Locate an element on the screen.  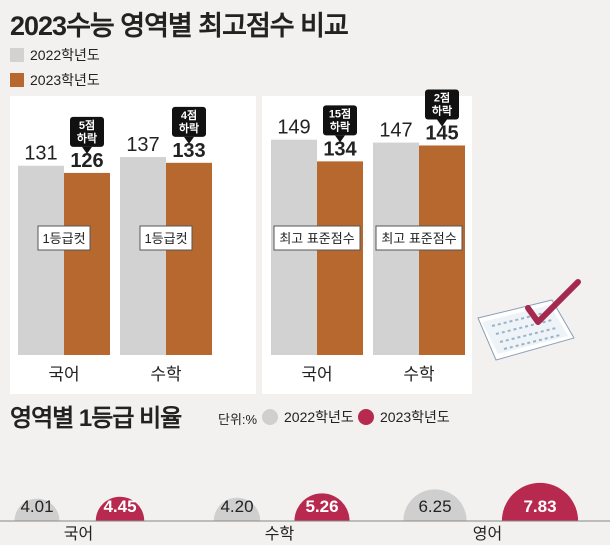
bar-label-0-수학: 1등급컷 is located at coordinates (165, 238).